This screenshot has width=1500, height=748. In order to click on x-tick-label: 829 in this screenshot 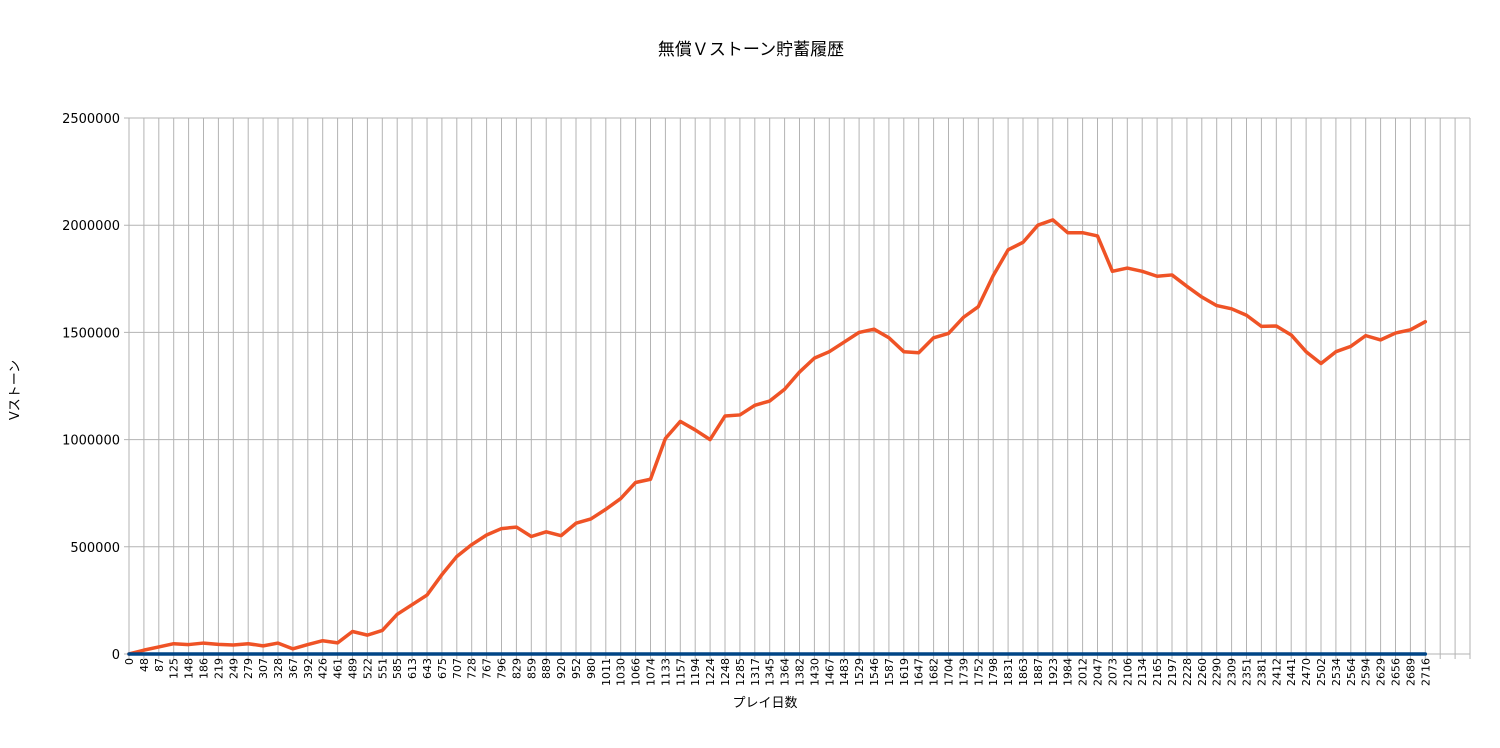, I will do `click(516, 668)`.